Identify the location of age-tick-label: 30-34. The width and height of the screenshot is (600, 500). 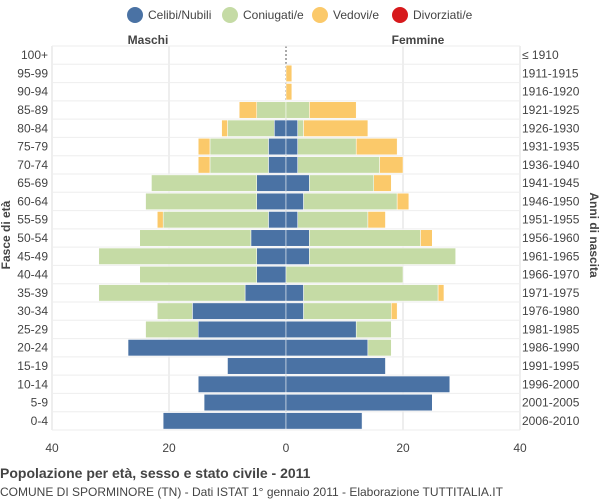
(32, 311).